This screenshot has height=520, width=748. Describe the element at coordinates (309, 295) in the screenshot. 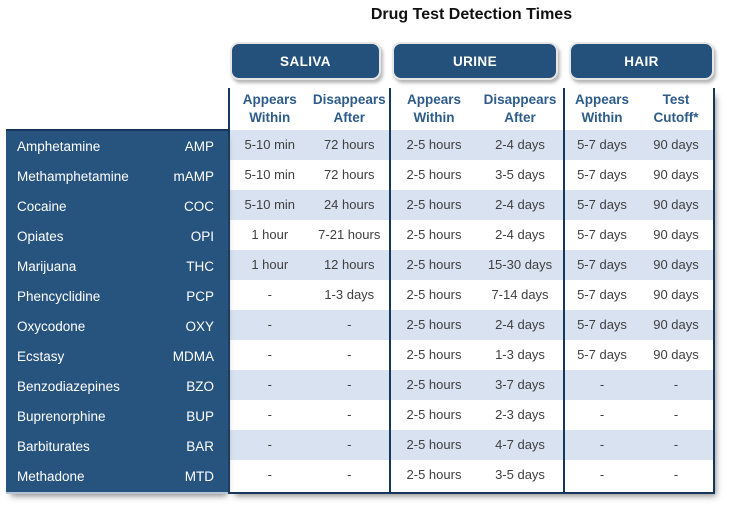

I see `table-row: - 1-3 days` at that location.